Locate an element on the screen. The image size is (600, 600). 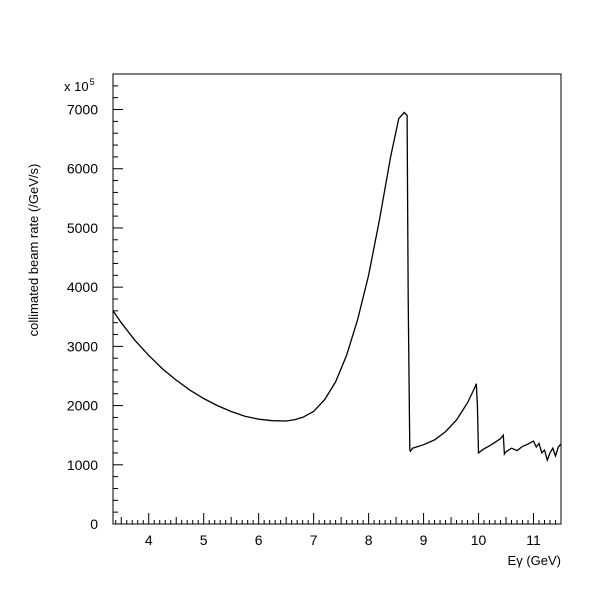
y-tick-label: 1000 is located at coordinates (82, 465).